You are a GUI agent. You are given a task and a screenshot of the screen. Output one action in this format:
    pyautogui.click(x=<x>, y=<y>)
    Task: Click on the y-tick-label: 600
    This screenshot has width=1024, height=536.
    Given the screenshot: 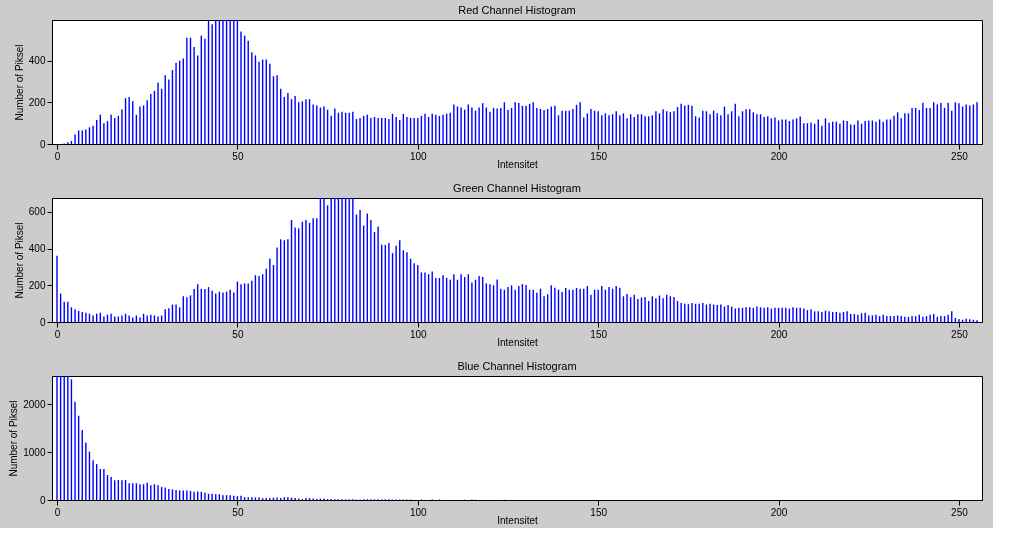 What is the action you would take?
    pyautogui.click(x=37, y=212)
    